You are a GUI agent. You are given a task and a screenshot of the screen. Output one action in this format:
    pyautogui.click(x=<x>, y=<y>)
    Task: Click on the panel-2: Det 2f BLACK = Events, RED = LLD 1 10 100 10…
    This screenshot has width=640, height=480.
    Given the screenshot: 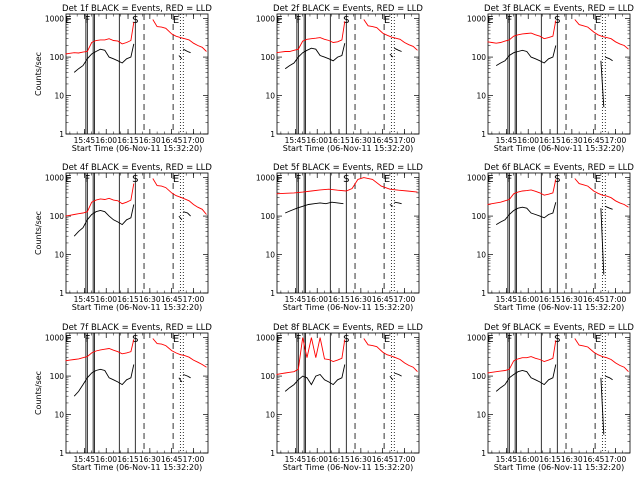 What is the action you would take?
    pyautogui.click(x=340, y=78)
    